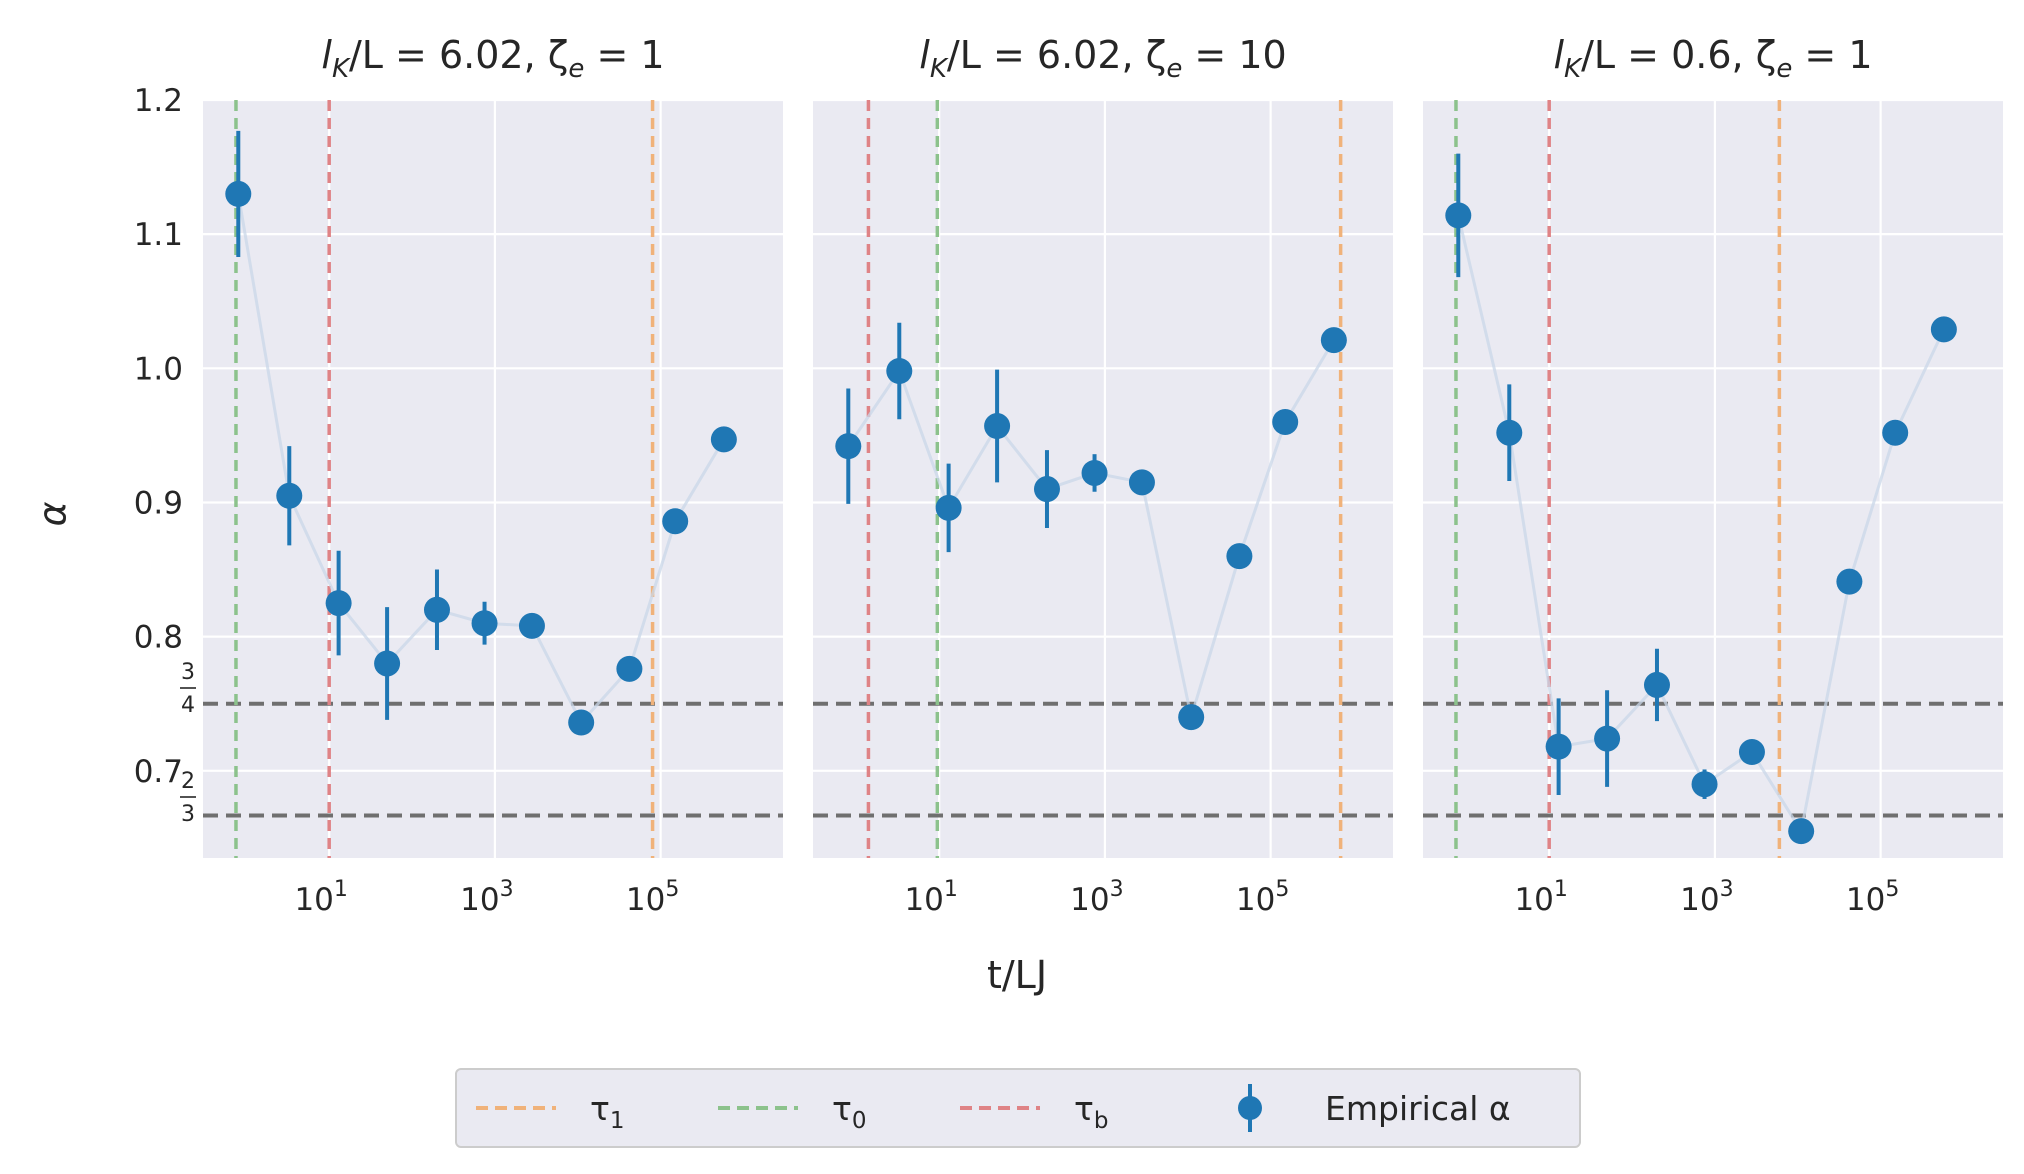 The width and height of the screenshot is (2024, 1174). I want to click on fraction-numerator: 2, so click(188, 781).